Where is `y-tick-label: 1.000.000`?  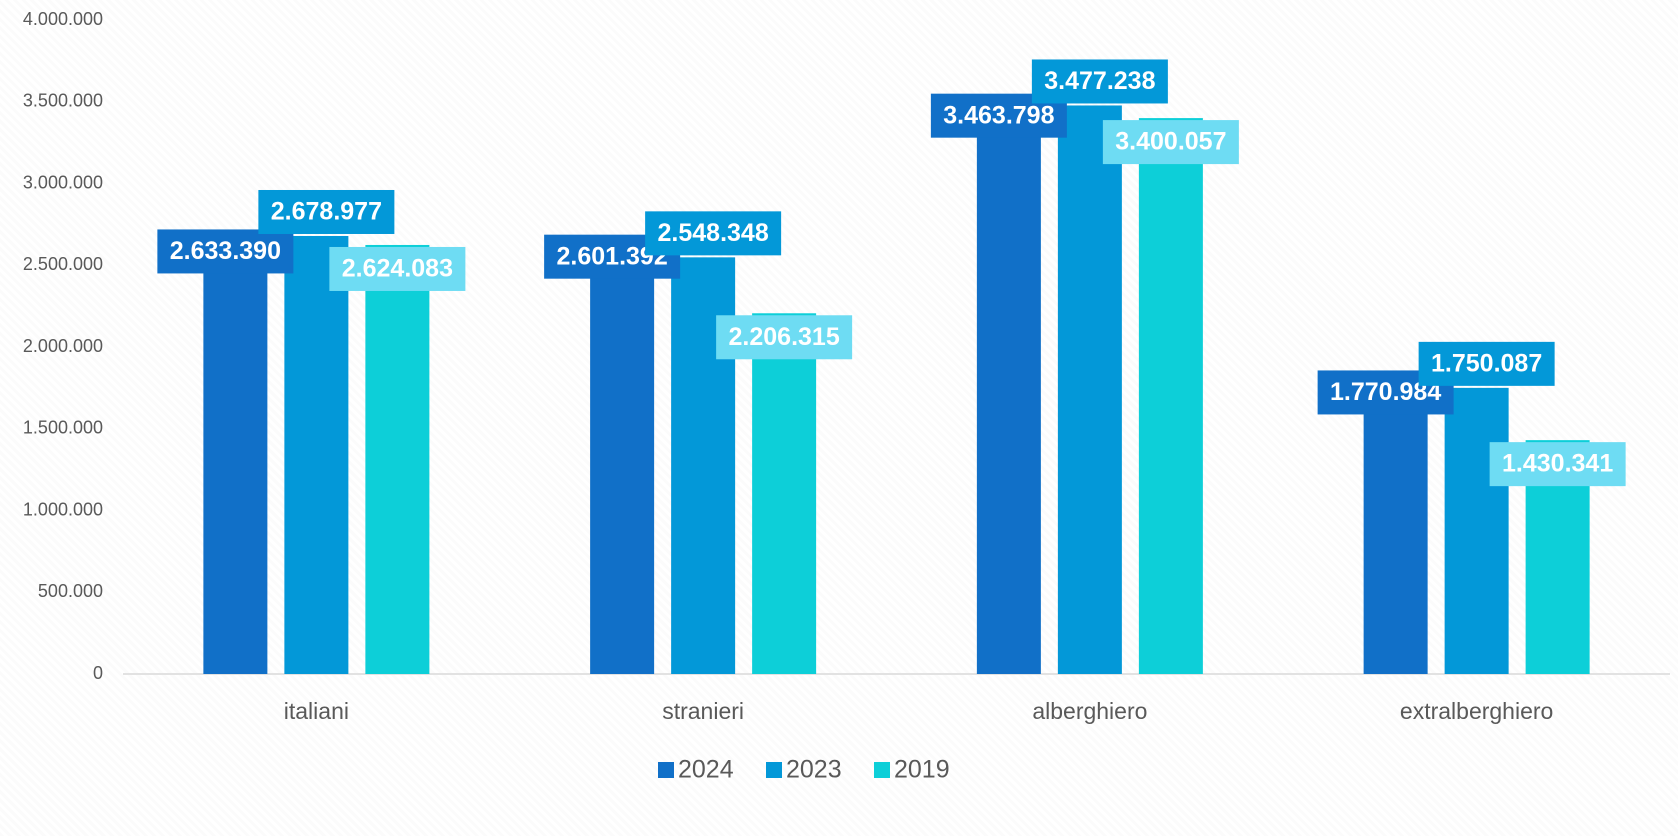 y-tick-label: 1.000.000 is located at coordinates (63, 509).